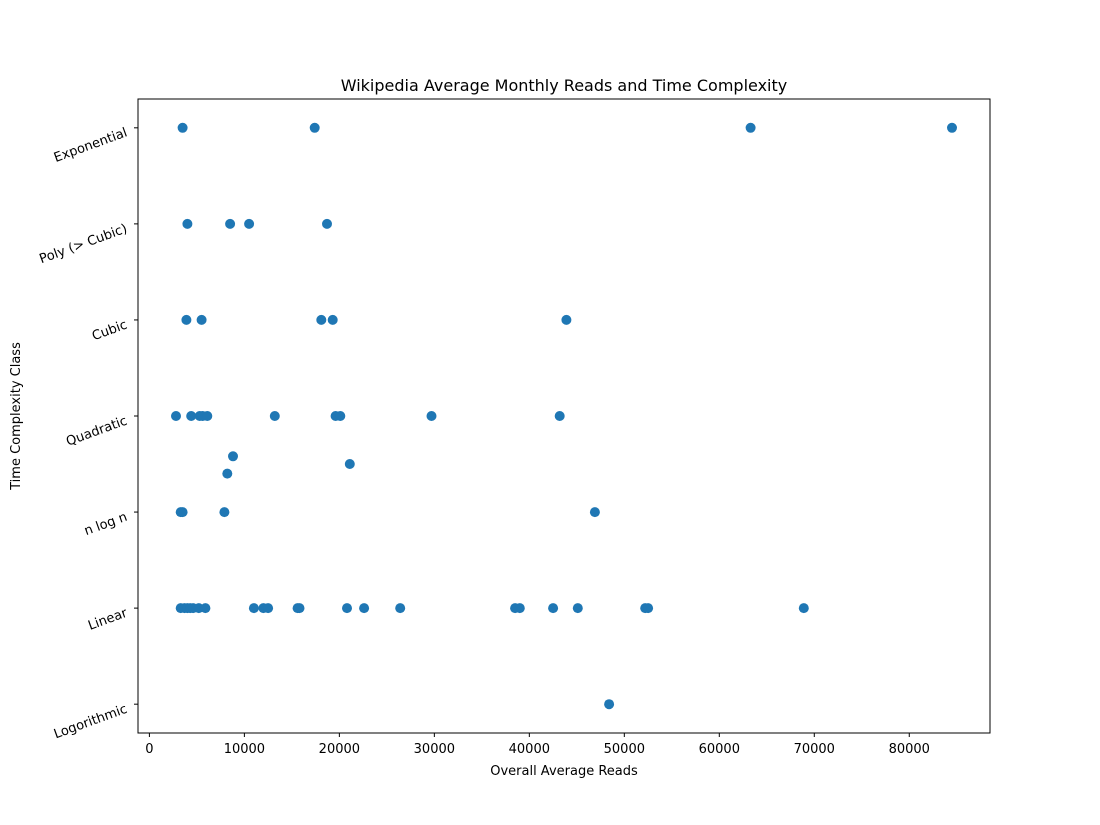  I want to click on y-tick-label: Quadratic, so click(96, 432).